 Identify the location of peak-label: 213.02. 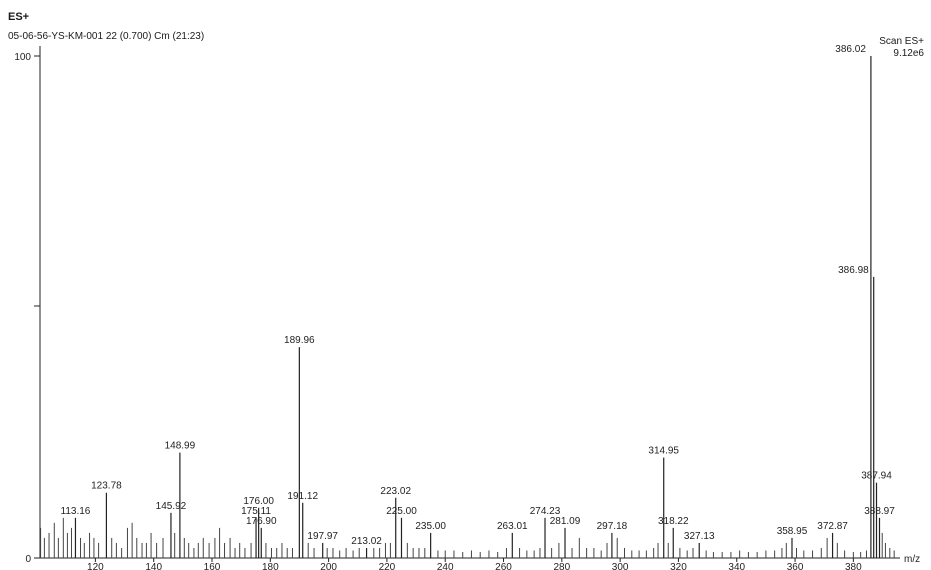
(366, 541).